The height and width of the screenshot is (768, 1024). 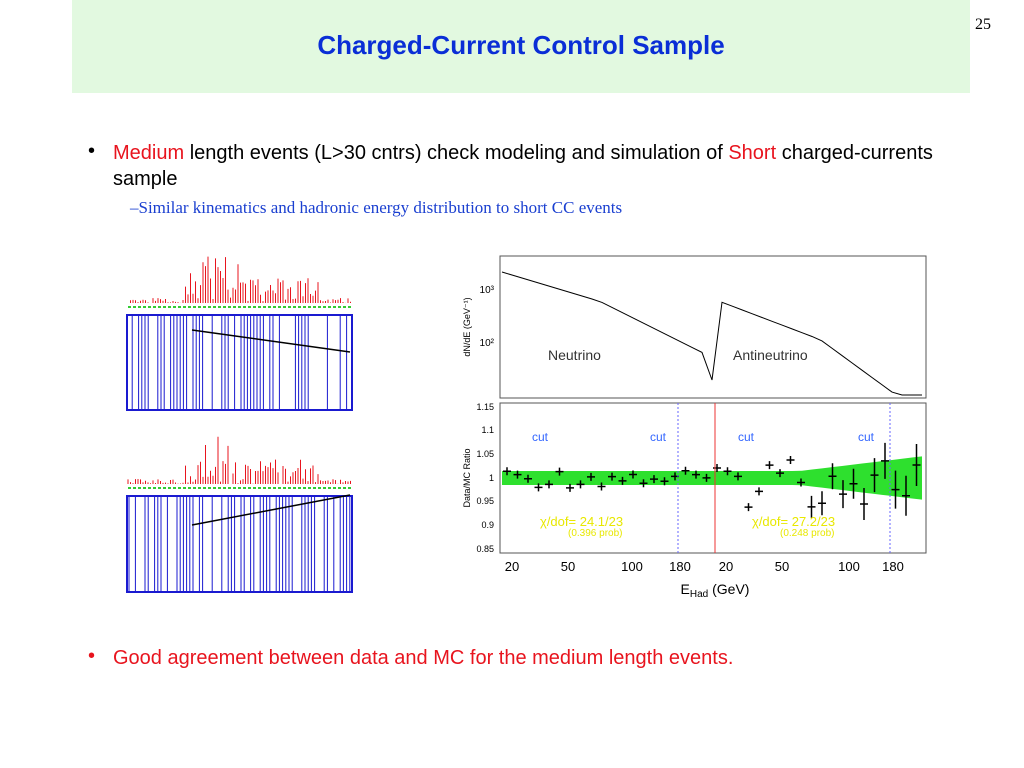 I want to click on header-band, so click(x=521, y=46).